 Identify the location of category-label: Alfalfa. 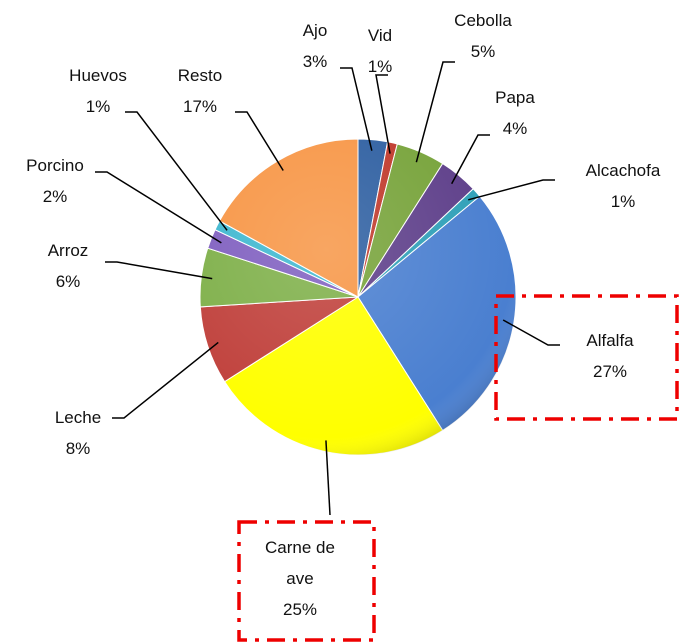
(610, 340).